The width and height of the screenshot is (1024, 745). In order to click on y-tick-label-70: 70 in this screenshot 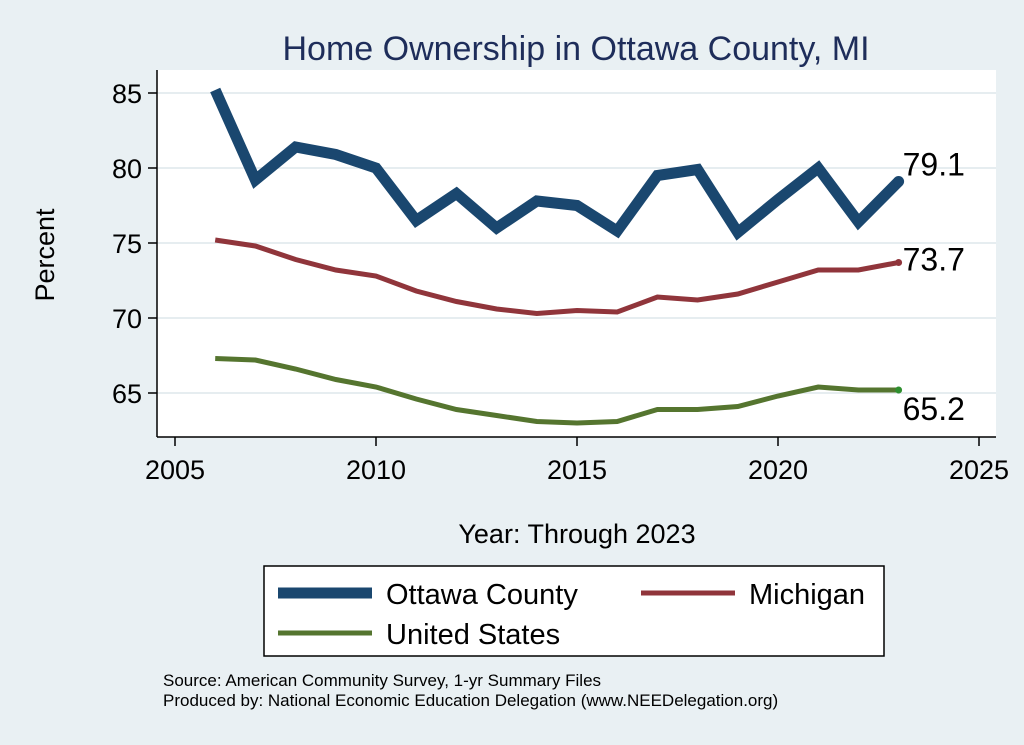, I will do `click(127, 319)`.